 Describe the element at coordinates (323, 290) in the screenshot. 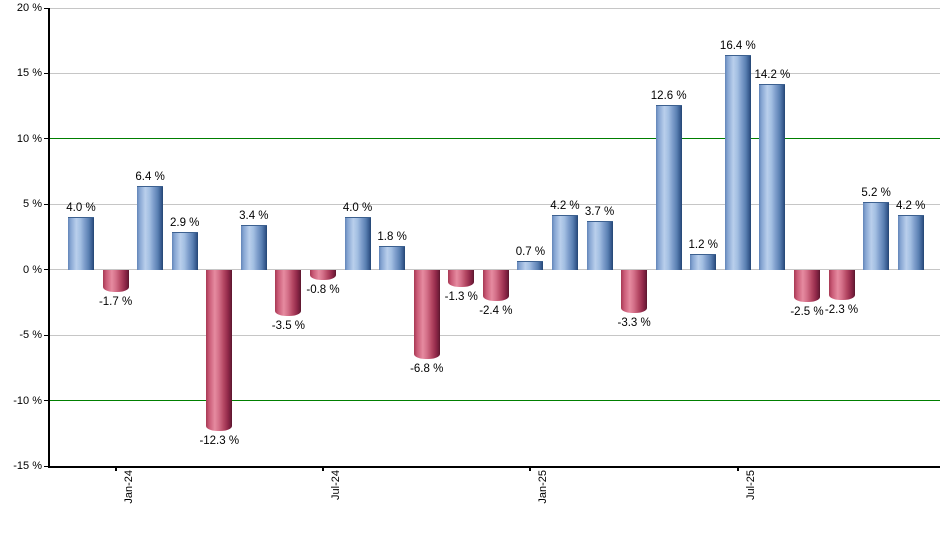

I see `bar-value-label: -0.8 %` at that location.